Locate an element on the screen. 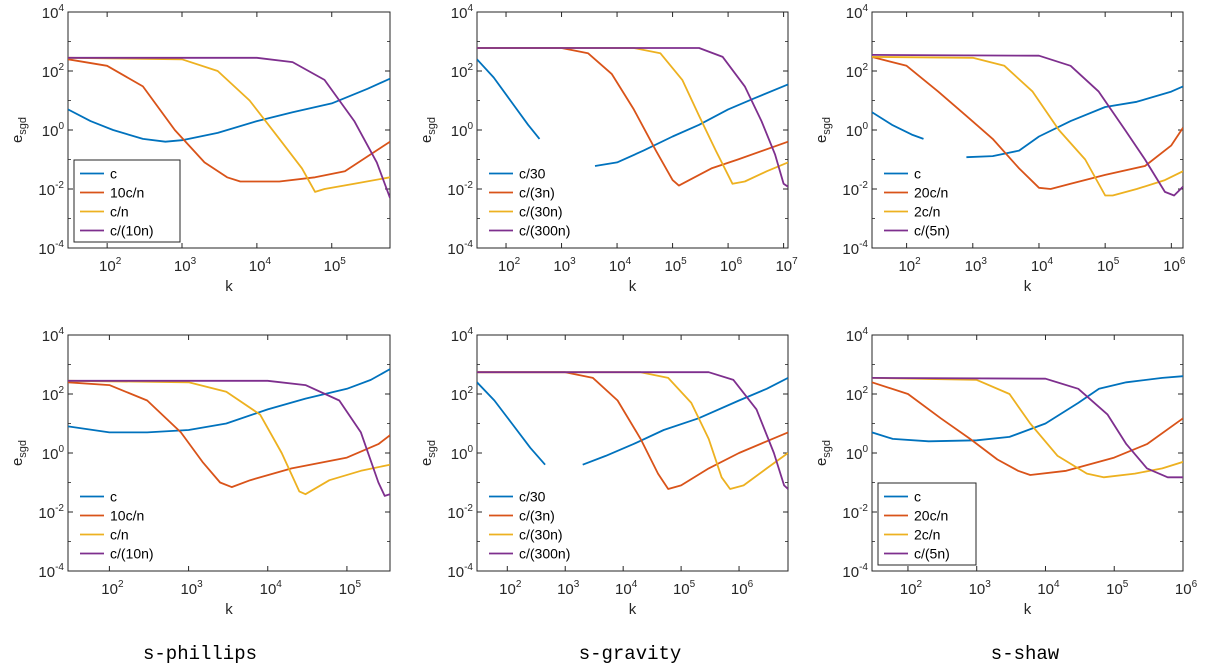 Image resolution: width=1207 pixels, height=670 pixels. legend-label-2: 10c/n is located at coordinates (127, 193).